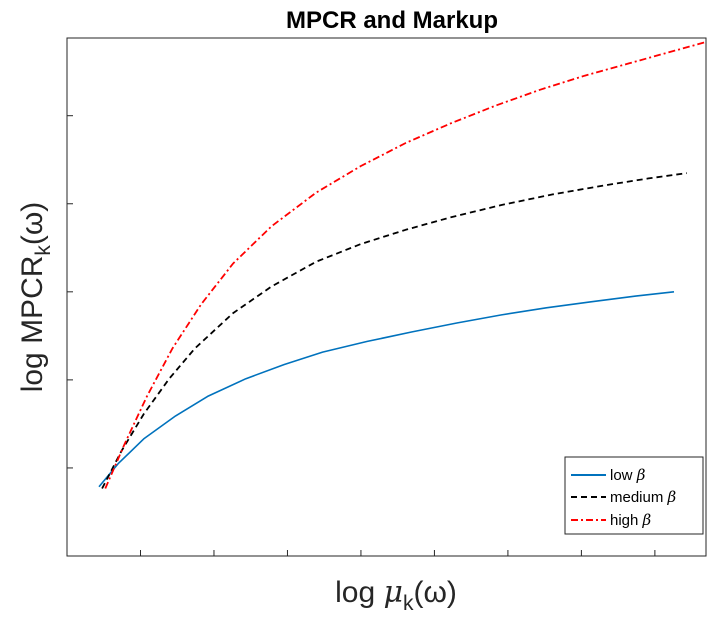  What do you see at coordinates (396, 595) in the screenshot?
I see `x-axis-label: log μk(ω)` at bounding box center [396, 595].